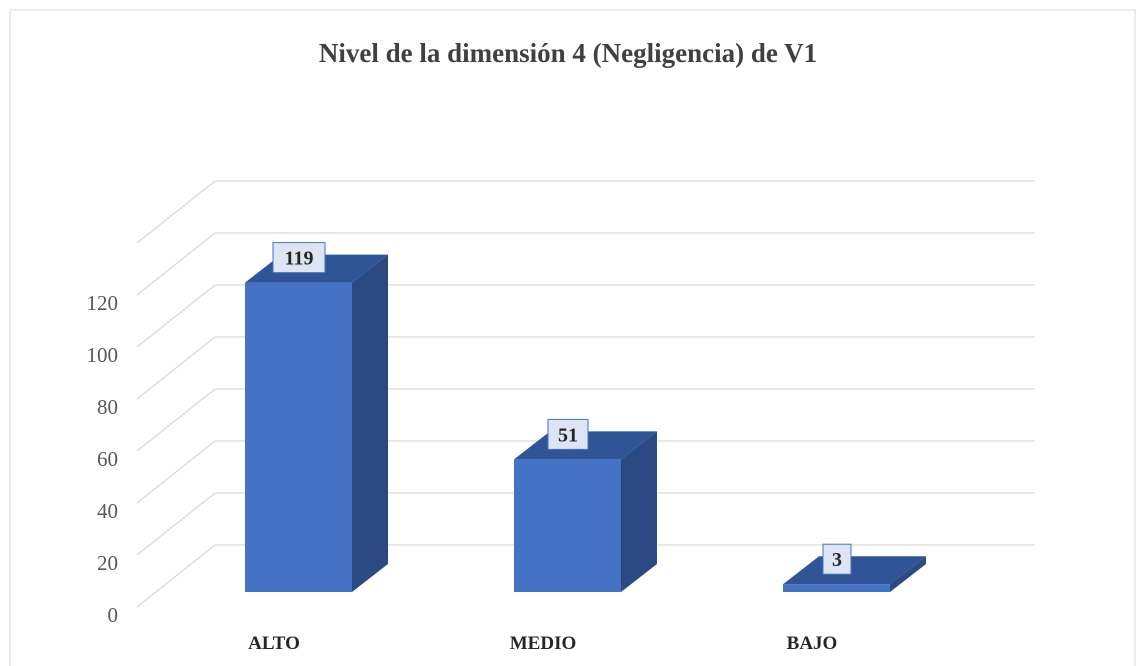 This screenshot has height=666, width=1137. What do you see at coordinates (103, 303) in the screenshot?
I see `y-tick-label: 120` at bounding box center [103, 303].